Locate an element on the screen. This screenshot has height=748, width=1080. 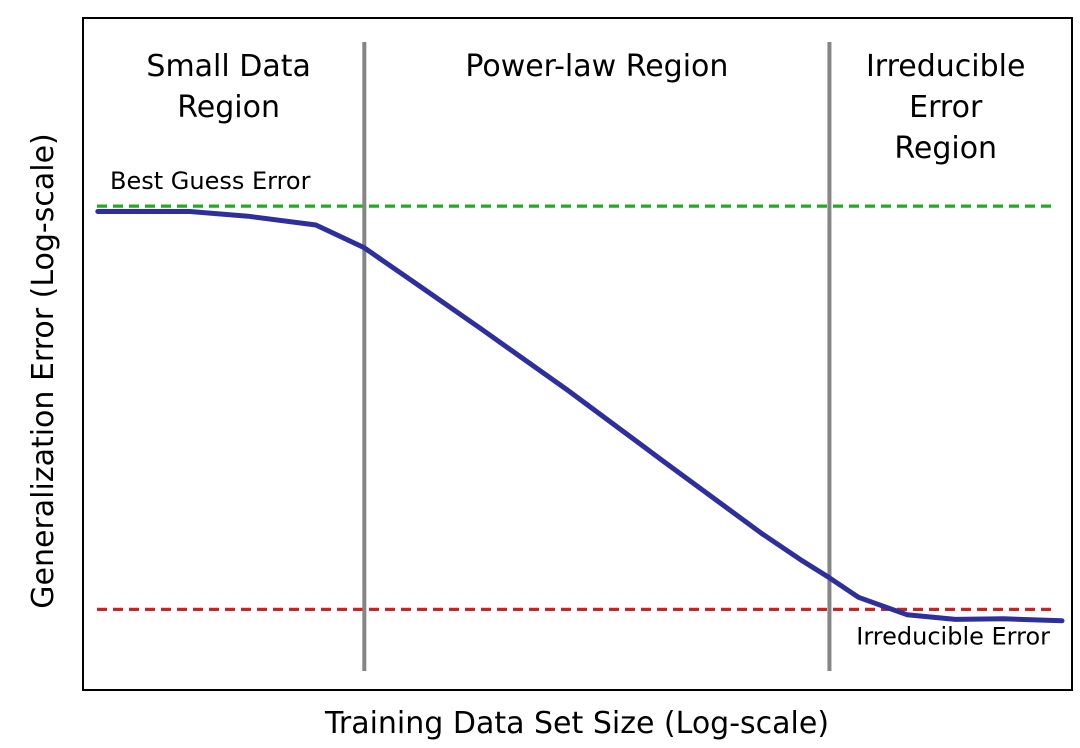
region-label-0-line-0: Small Data is located at coordinates (228, 66).